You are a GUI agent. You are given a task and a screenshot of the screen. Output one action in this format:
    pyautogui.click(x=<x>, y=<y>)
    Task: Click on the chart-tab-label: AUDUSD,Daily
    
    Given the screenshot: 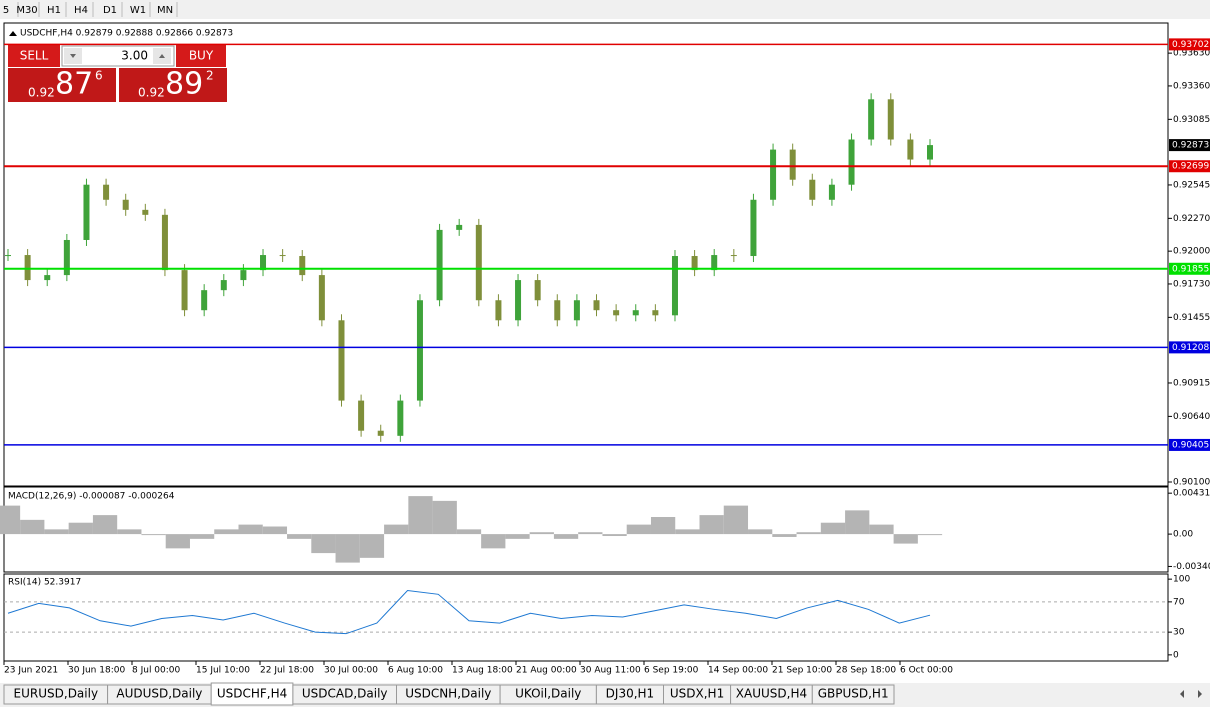 What is the action you would take?
    pyautogui.click(x=159, y=694)
    